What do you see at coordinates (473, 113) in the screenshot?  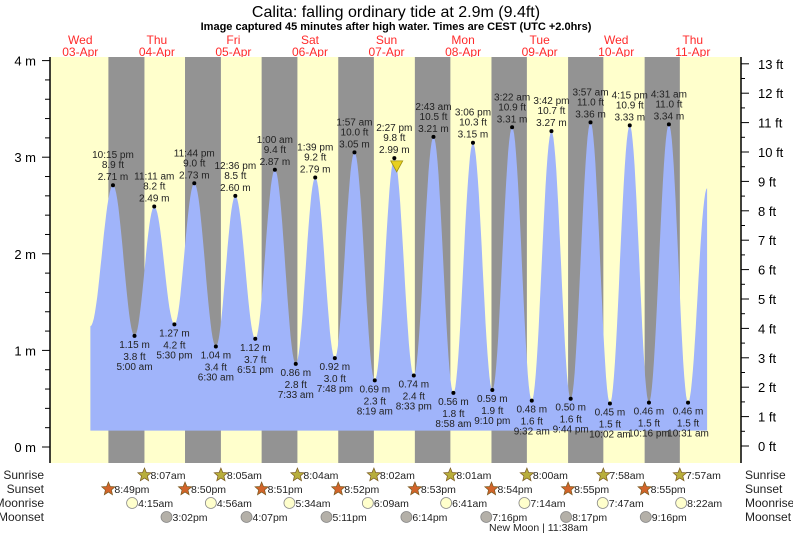 I see `tide-label-a: 3:06 pm` at bounding box center [473, 113].